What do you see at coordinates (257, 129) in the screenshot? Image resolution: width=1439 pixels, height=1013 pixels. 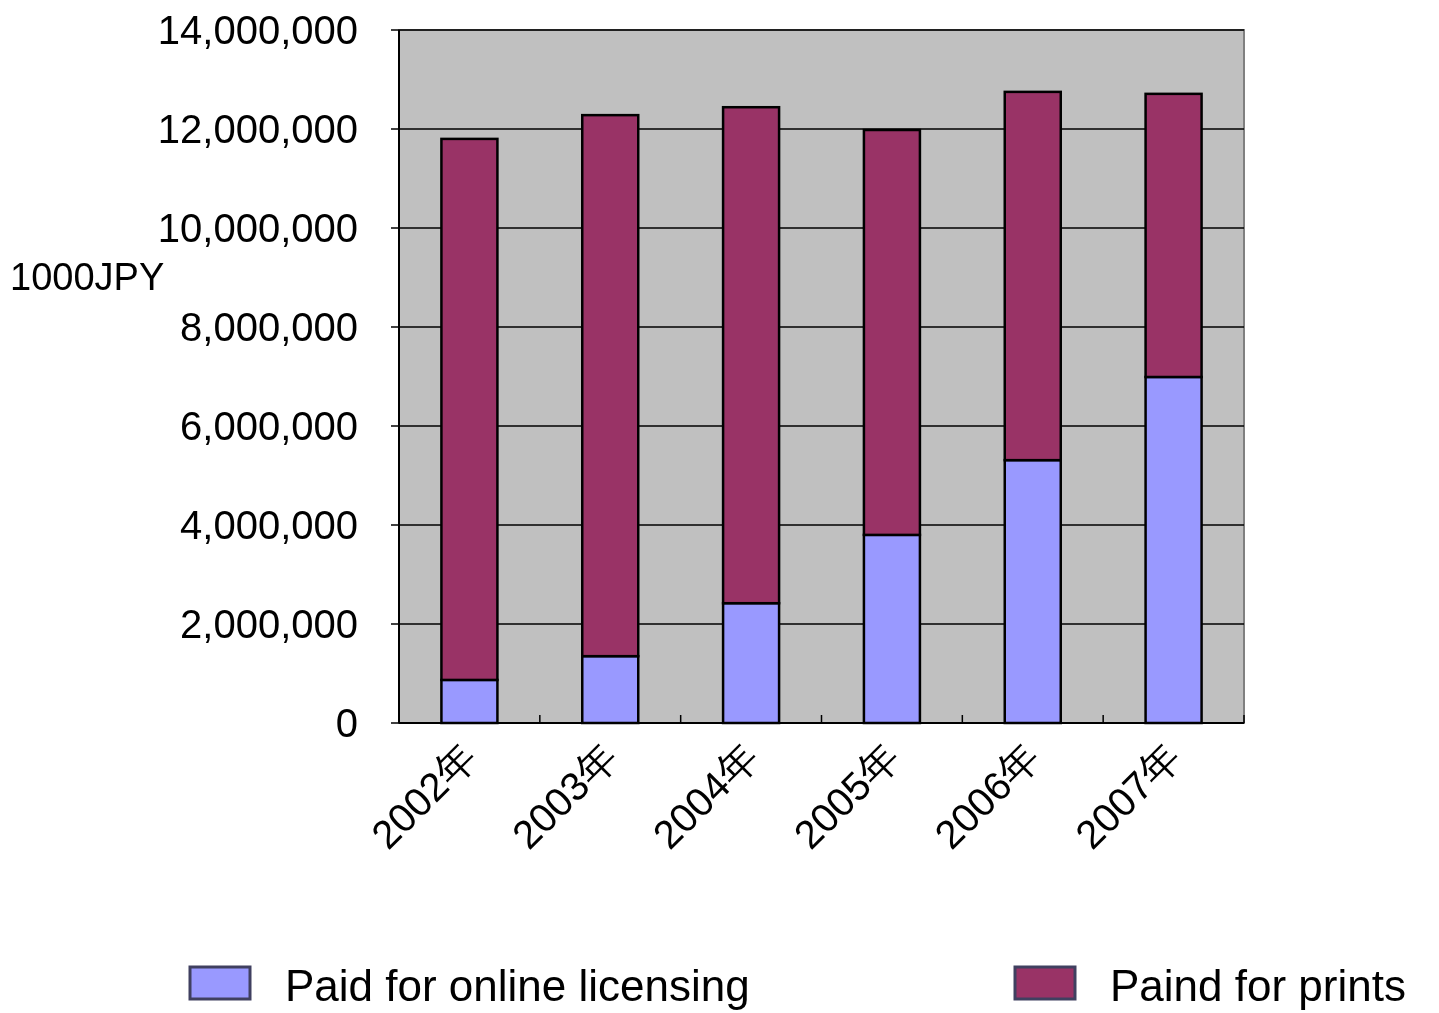 I see `y-tick-label: 12,000,000` at bounding box center [257, 129].